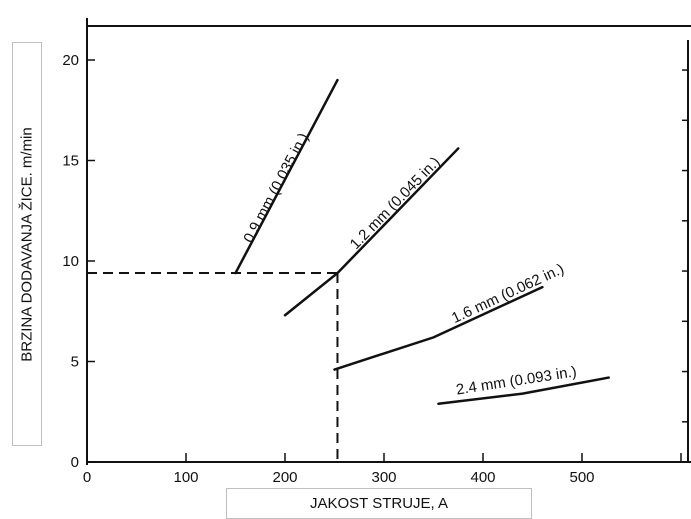  I want to click on y-tick-label: 5, so click(75, 362).